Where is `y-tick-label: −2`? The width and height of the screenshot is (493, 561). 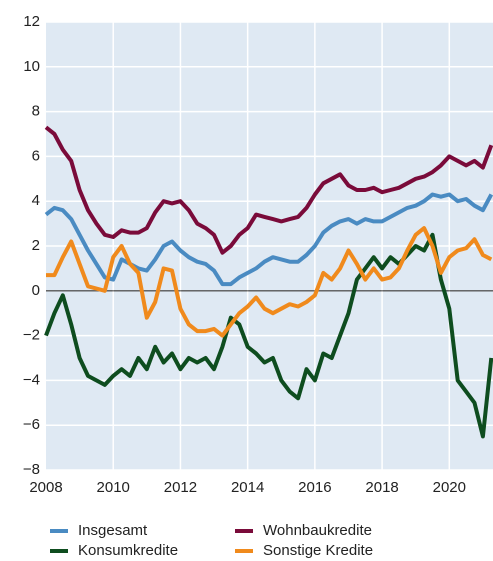 y-tick-label: −2 is located at coordinates (31, 335).